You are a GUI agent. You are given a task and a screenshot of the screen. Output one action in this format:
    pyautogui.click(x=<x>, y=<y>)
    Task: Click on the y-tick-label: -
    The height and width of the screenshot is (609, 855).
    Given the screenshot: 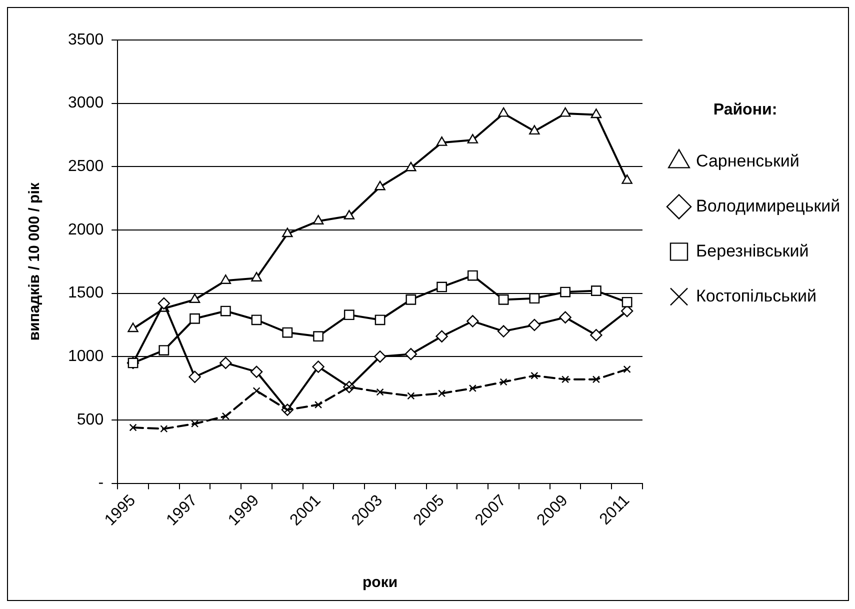 What is the action you would take?
    pyautogui.click(x=101, y=483)
    